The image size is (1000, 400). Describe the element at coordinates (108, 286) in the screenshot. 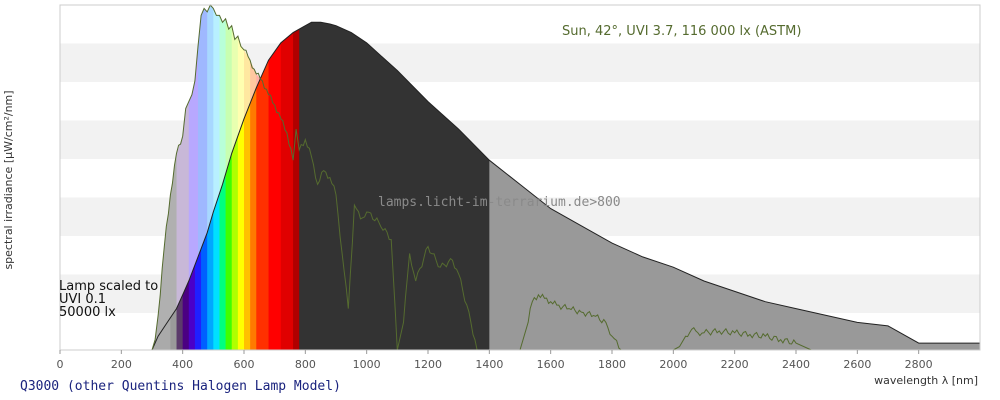

I see `lamp-label-line-1: Lamp scaled to` at that location.